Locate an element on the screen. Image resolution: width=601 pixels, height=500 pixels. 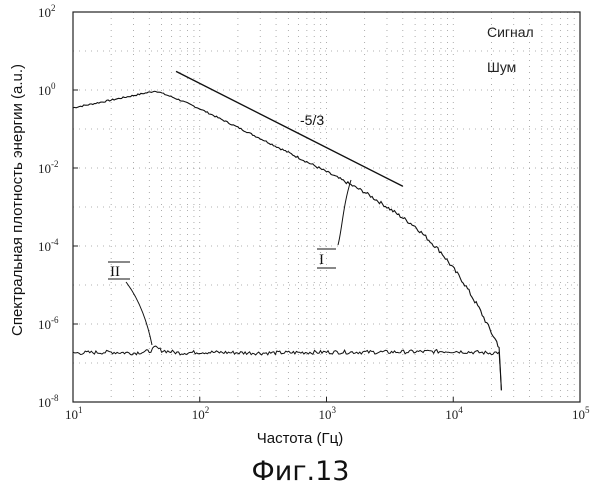
figure-caption: Фиг.13 is located at coordinates (300, 471).